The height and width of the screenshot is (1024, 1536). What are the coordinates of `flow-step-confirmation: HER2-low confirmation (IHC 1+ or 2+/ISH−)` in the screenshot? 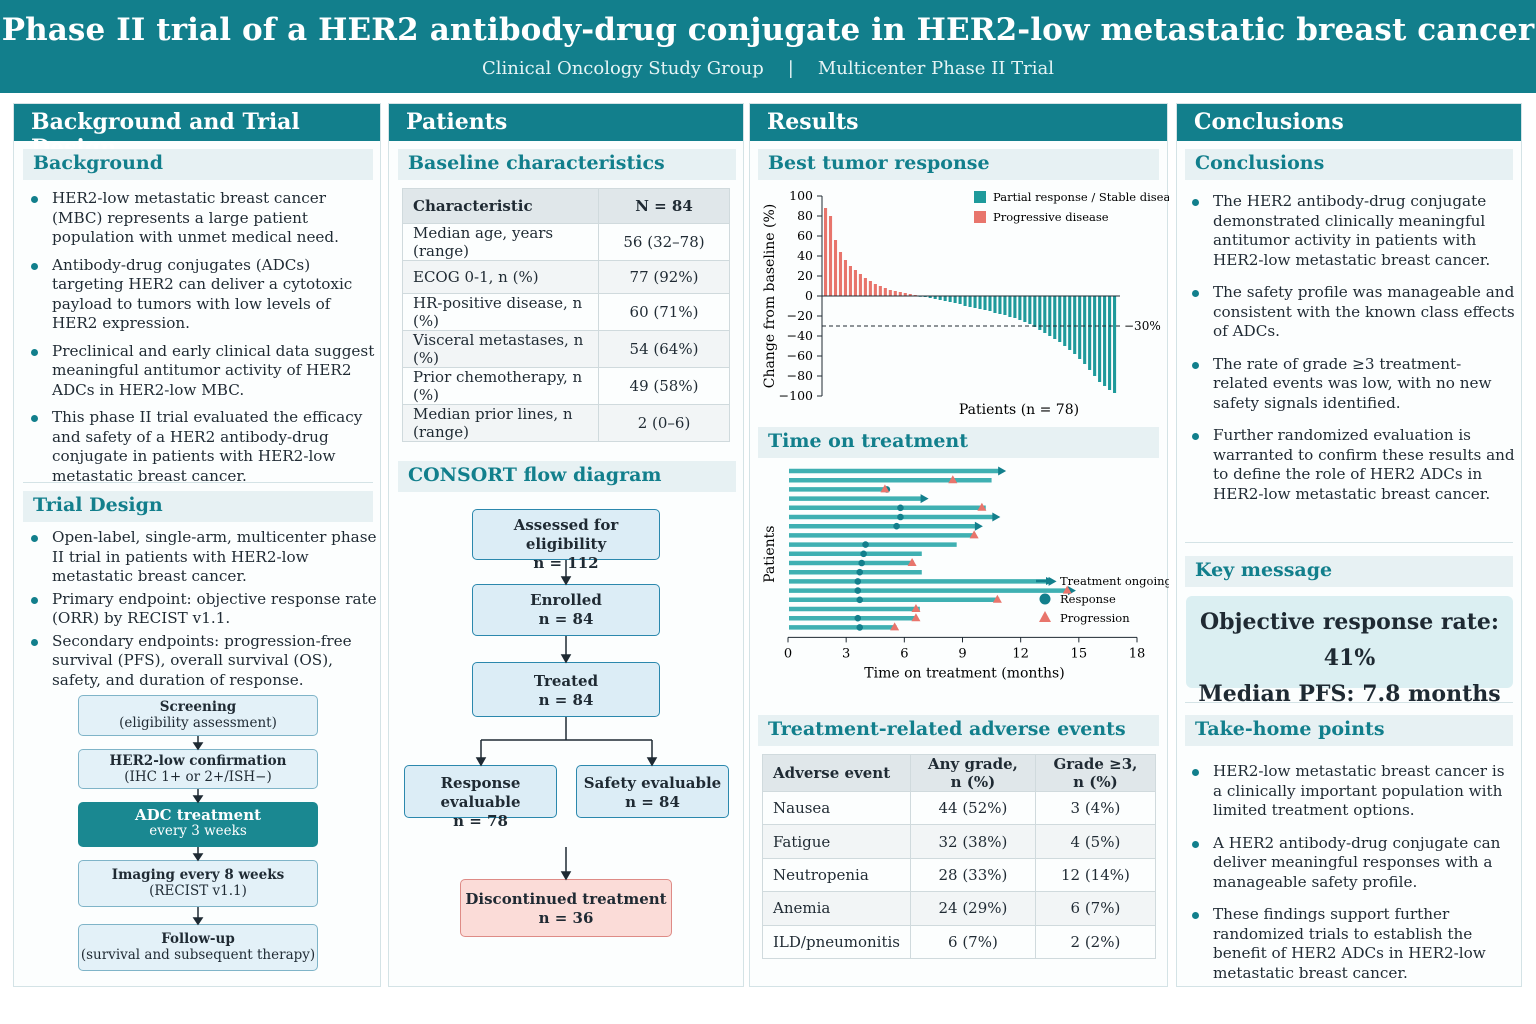 It's located at (198, 769).